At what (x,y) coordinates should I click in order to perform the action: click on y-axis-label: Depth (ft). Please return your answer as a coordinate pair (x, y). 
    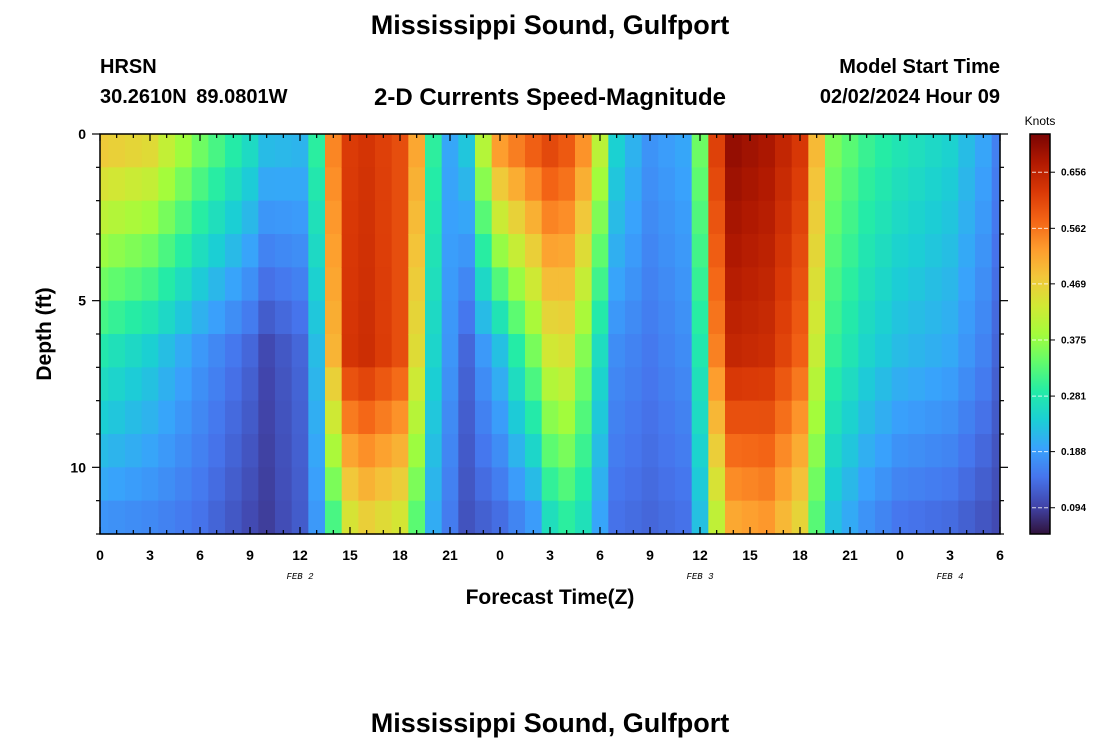
    Looking at the image, I should click on (44, 333).